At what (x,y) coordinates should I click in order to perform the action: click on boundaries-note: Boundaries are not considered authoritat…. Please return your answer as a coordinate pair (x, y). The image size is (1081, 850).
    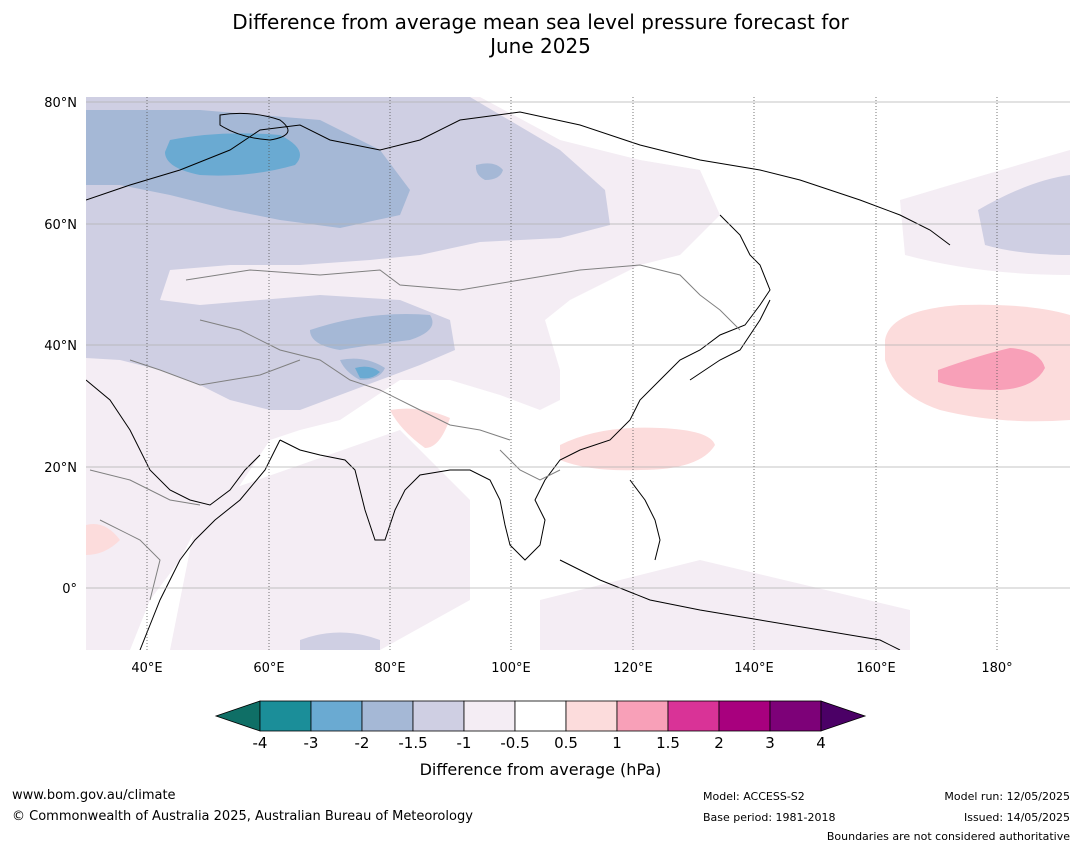
    Looking at the image, I should click on (948, 836).